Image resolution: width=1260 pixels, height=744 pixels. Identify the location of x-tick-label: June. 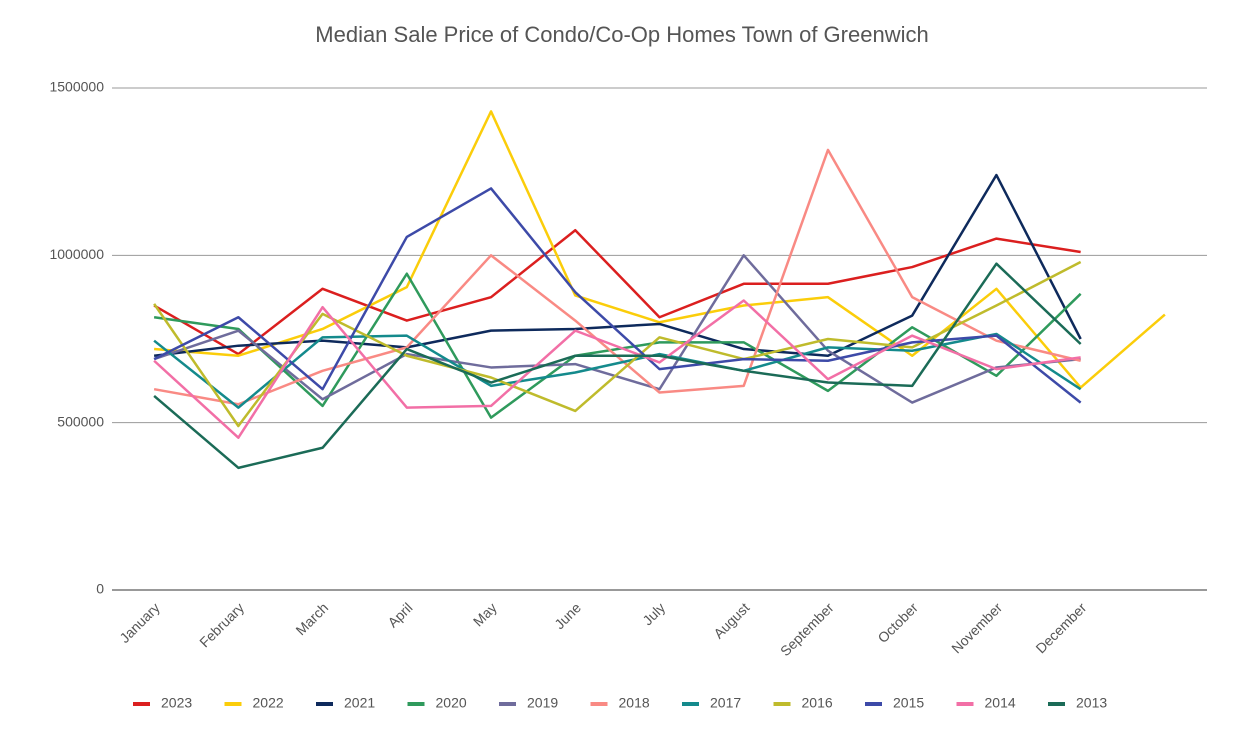
(567, 615).